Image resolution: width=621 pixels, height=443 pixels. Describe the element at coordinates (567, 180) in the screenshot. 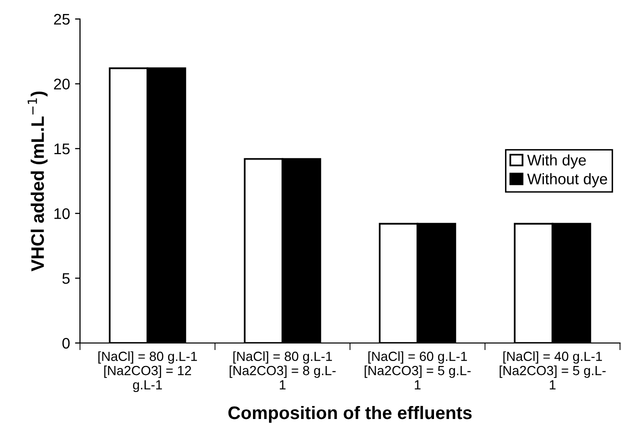

I see `legend-label: Without dye` at that location.